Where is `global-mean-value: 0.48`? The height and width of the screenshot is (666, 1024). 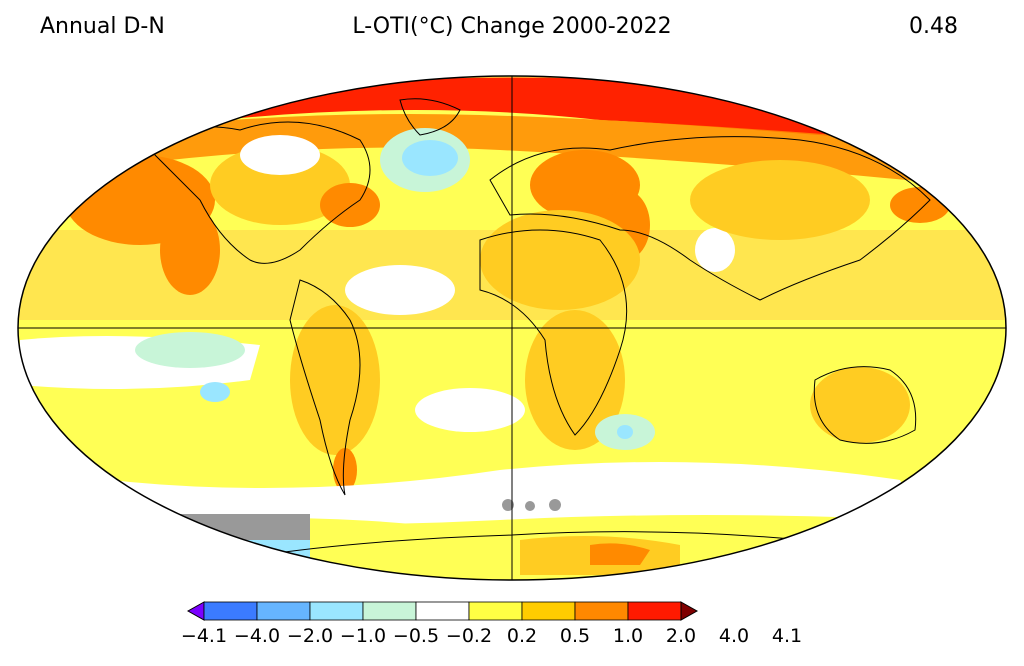
global-mean-value: 0.48 is located at coordinates (933, 26).